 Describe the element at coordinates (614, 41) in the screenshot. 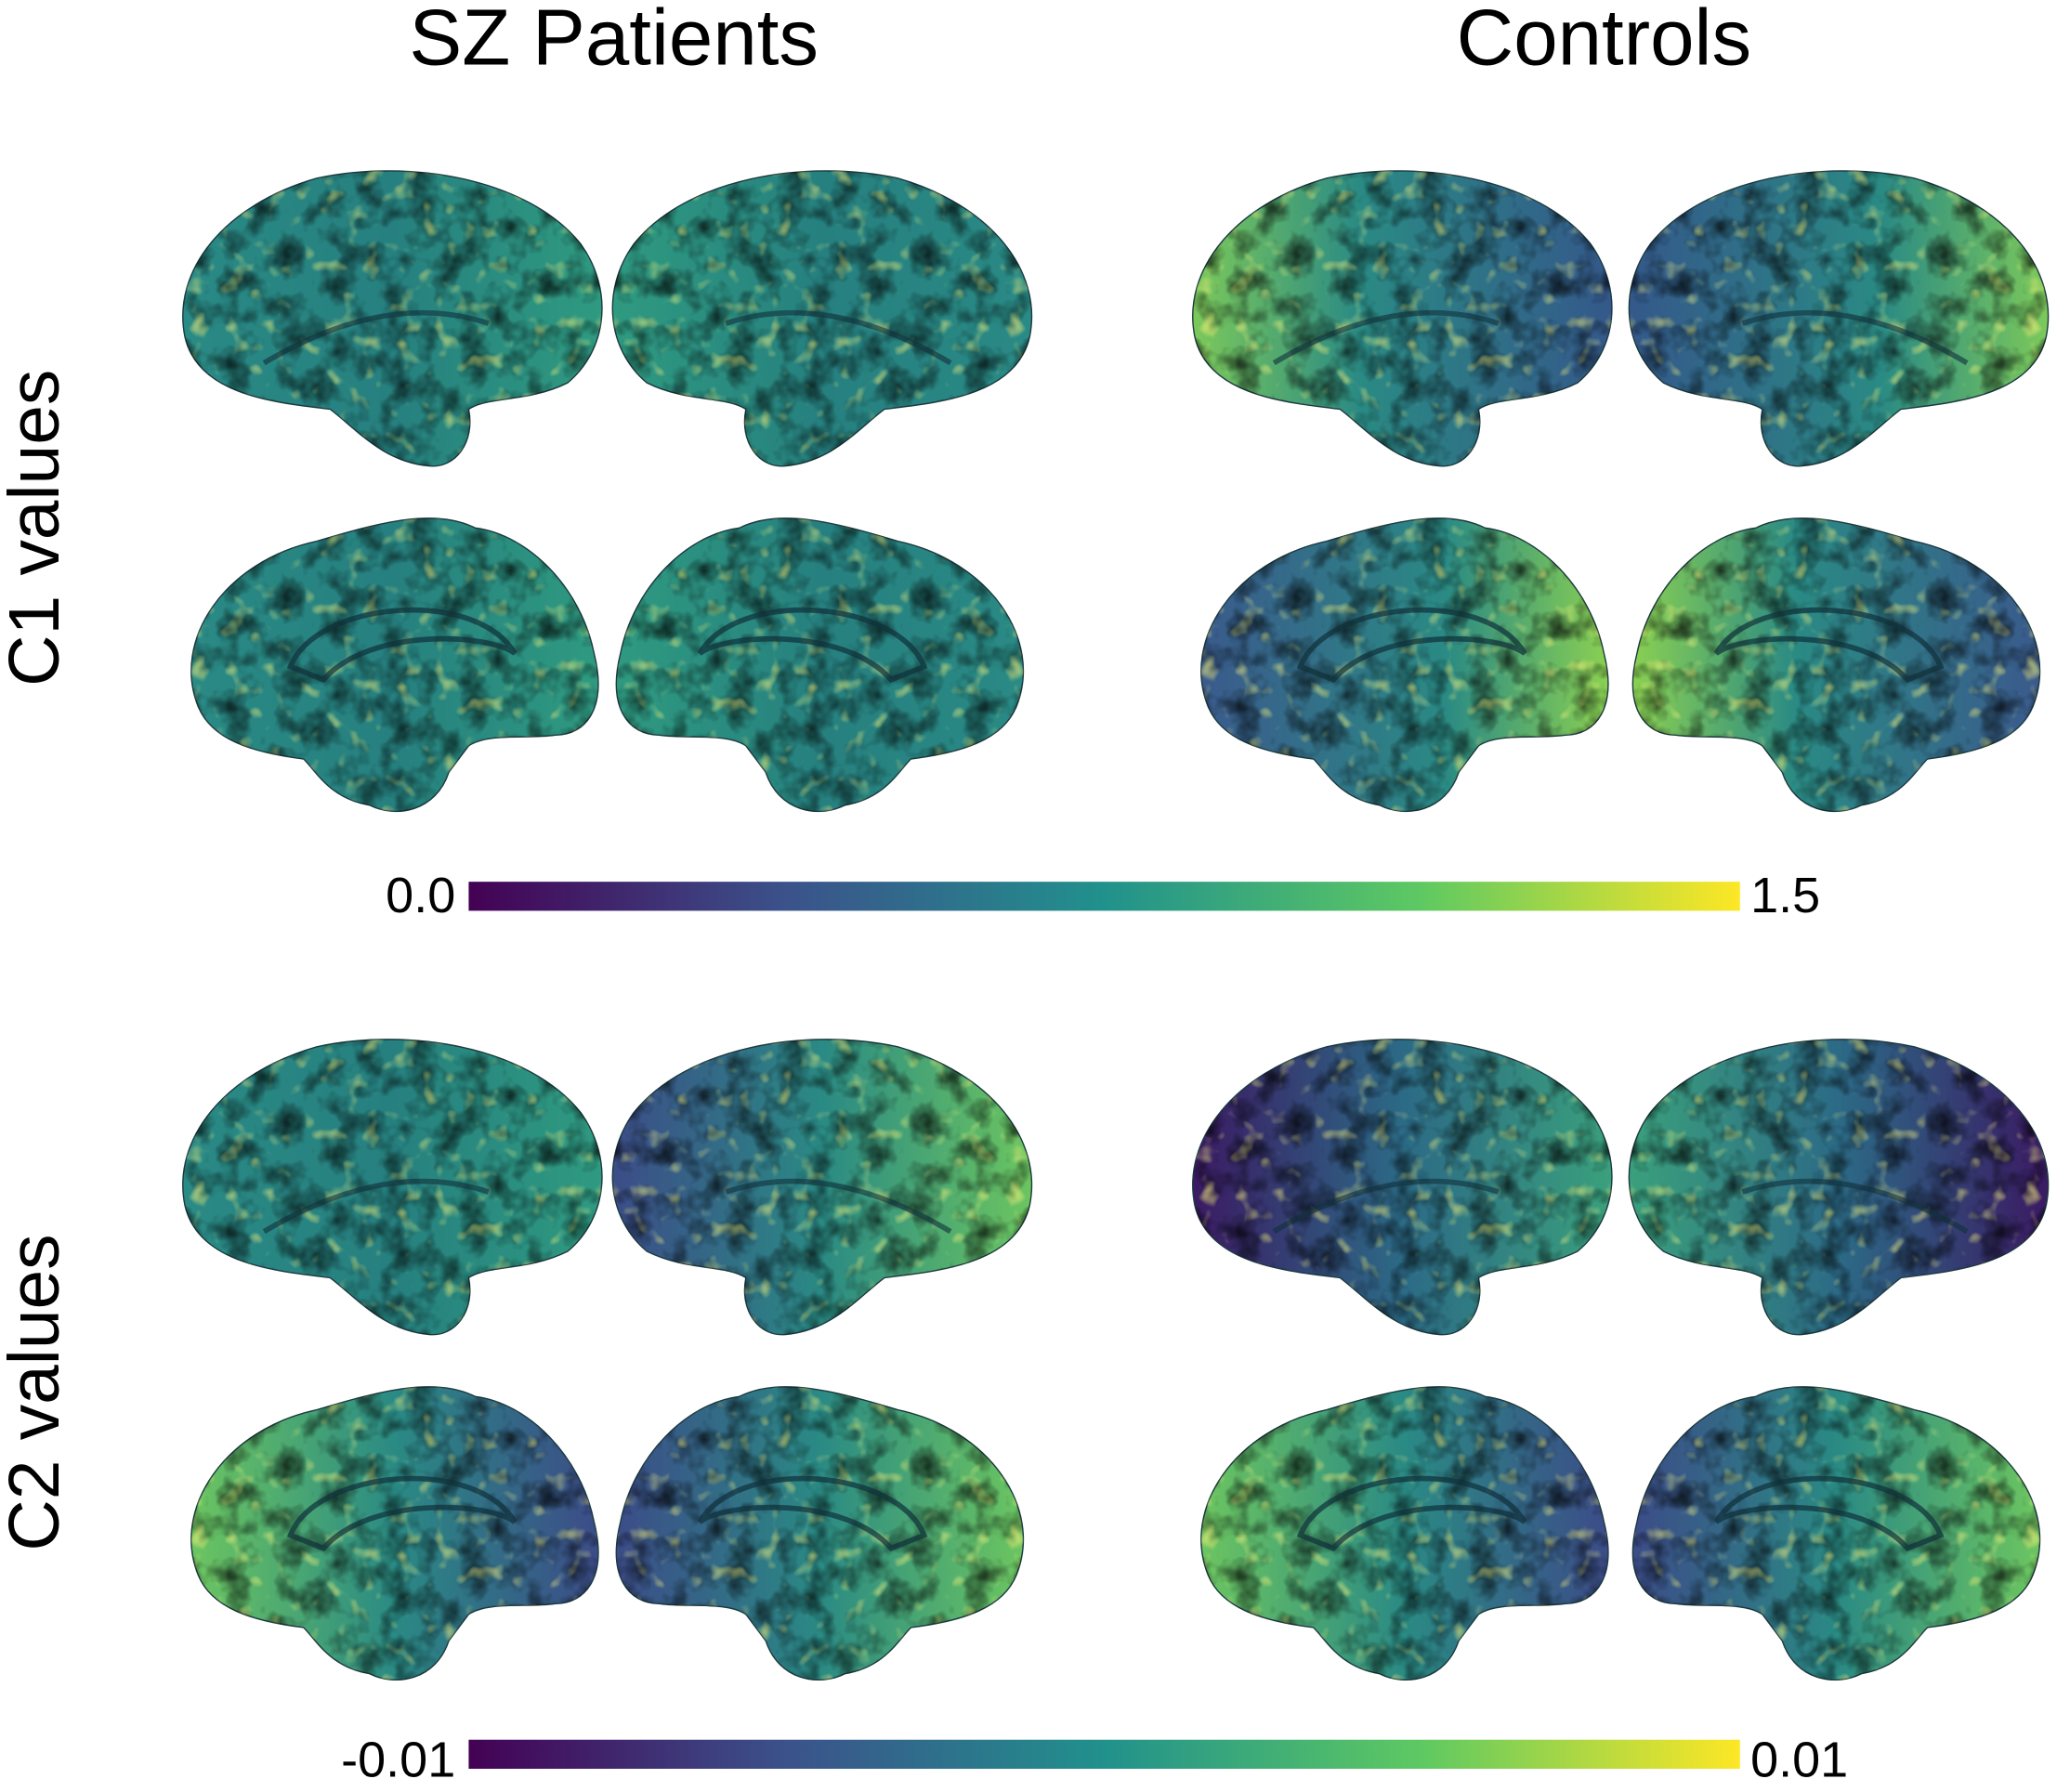

I see `column-title: SZ Patients` at that location.